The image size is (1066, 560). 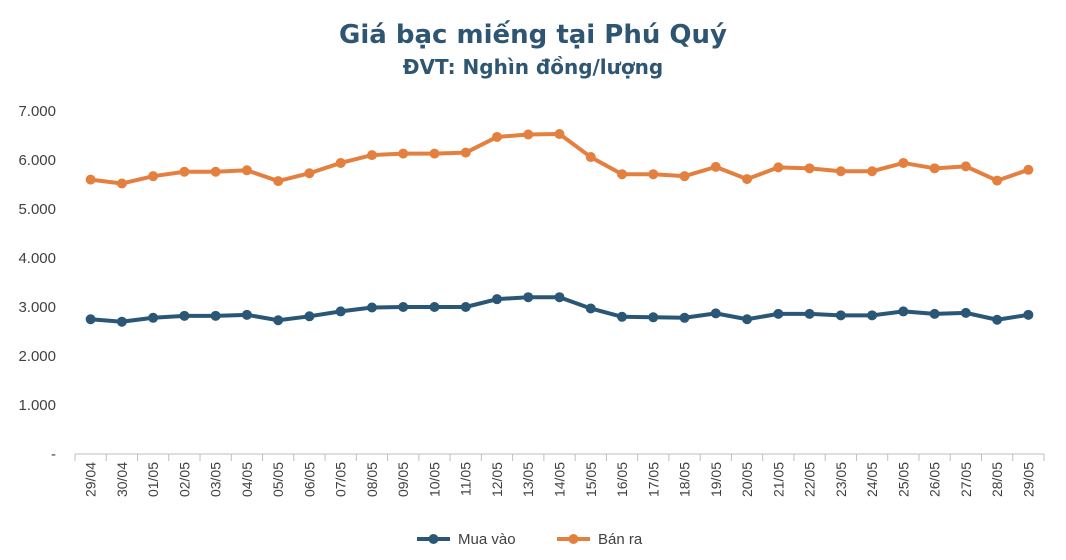 What do you see at coordinates (372, 479) in the screenshot?
I see `x-tick-label: 08/05` at bounding box center [372, 479].